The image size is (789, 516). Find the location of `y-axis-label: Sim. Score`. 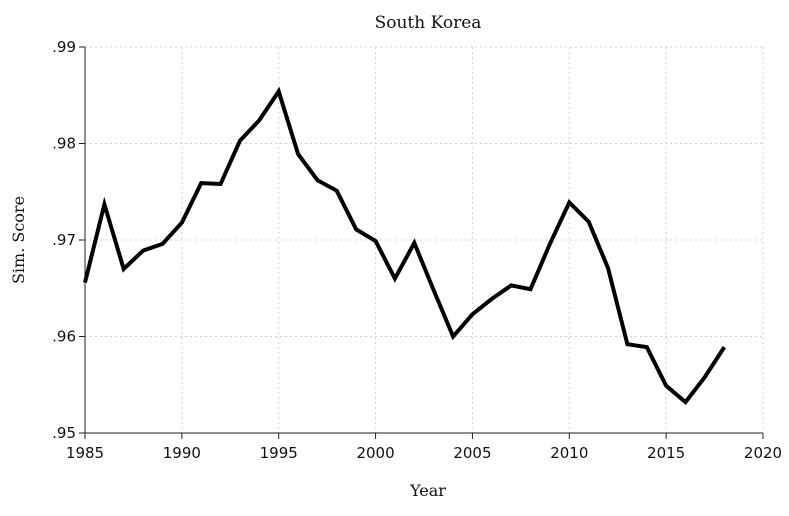

y-axis-label: Sim. Score is located at coordinates (18, 240).